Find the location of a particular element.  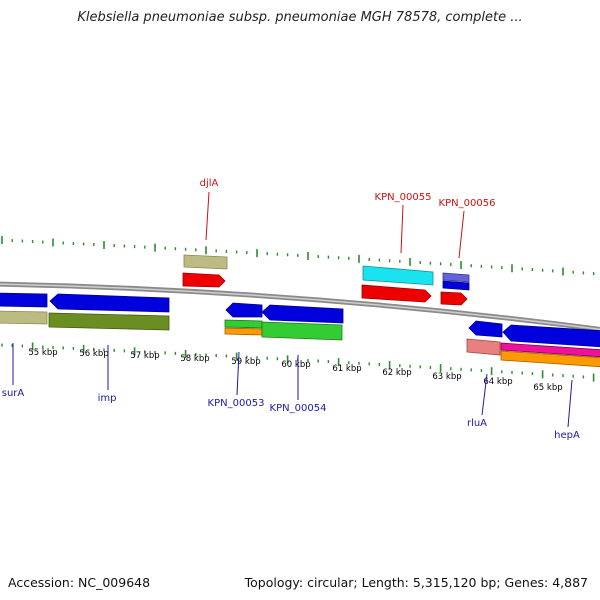

scale-label-55-kbp: 55 kbp is located at coordinates (42, 353).